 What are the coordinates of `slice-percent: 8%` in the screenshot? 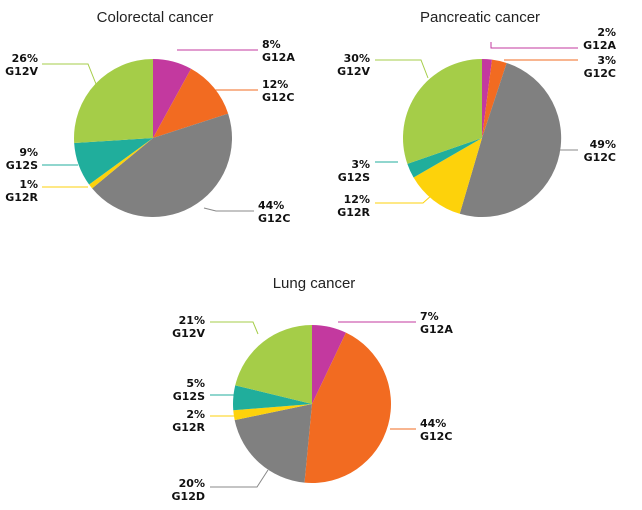 It's located at (271, 44).